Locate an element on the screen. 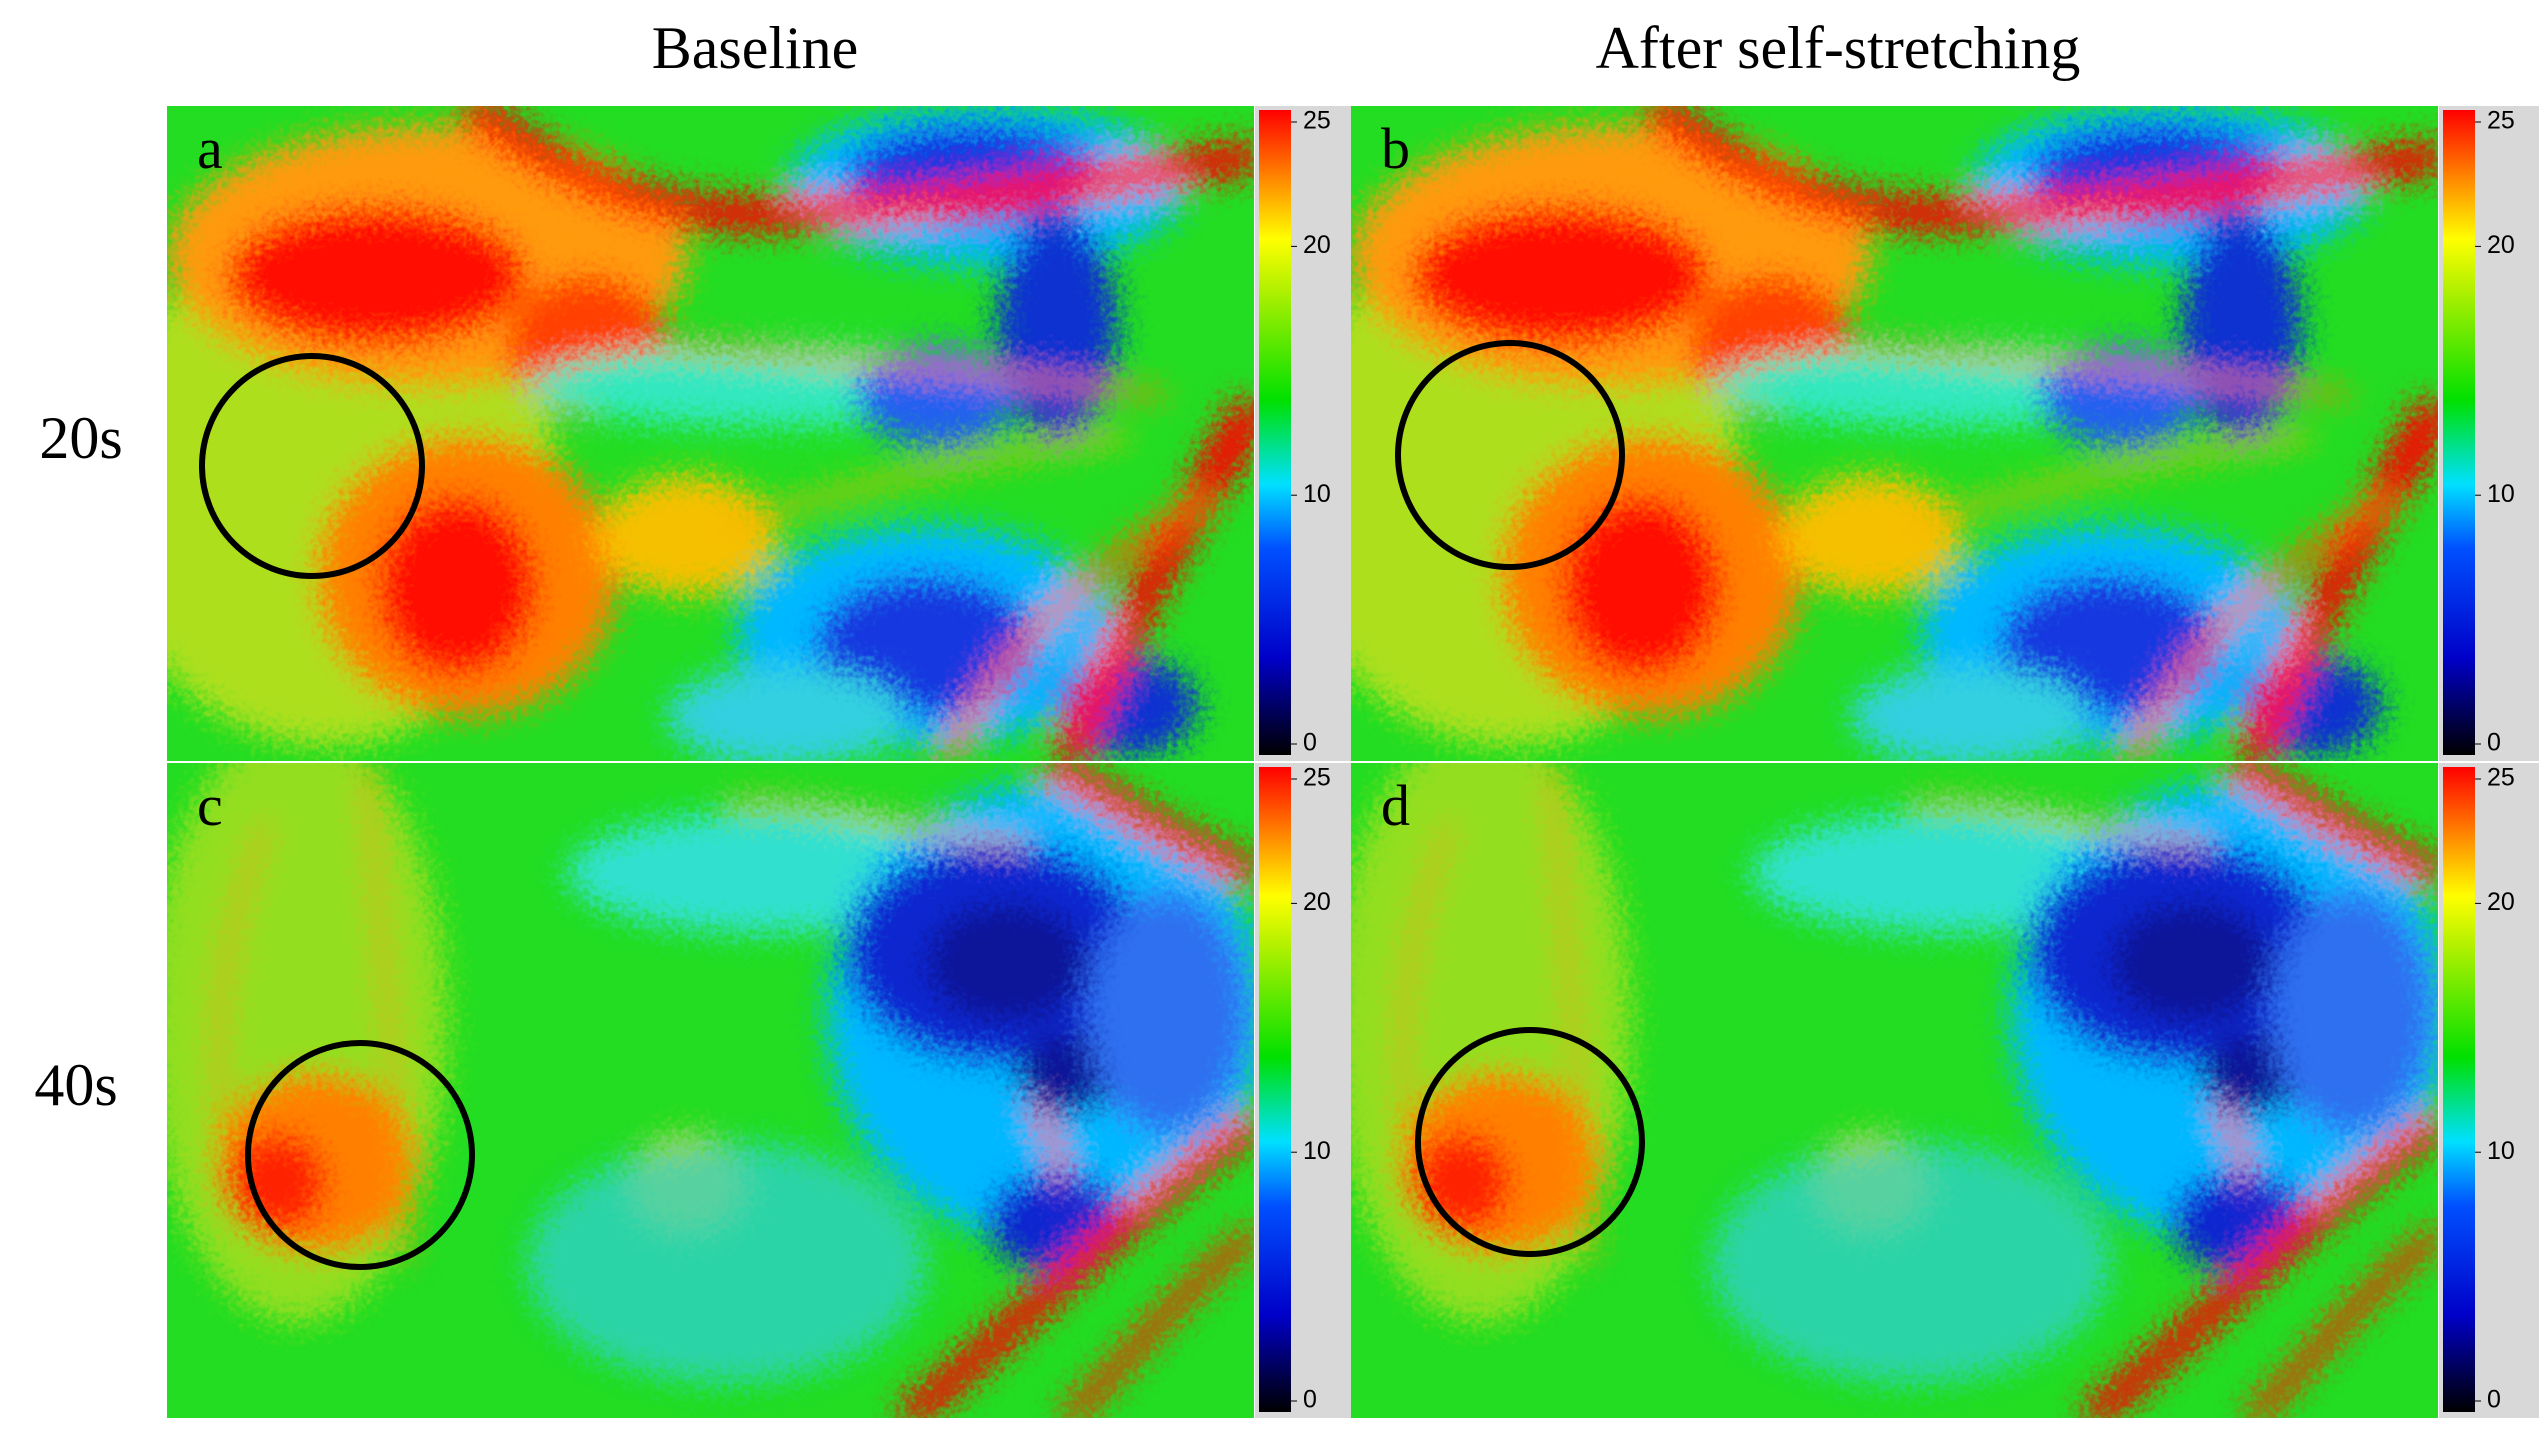  panel-label: c is located at coordinates (210, 805).